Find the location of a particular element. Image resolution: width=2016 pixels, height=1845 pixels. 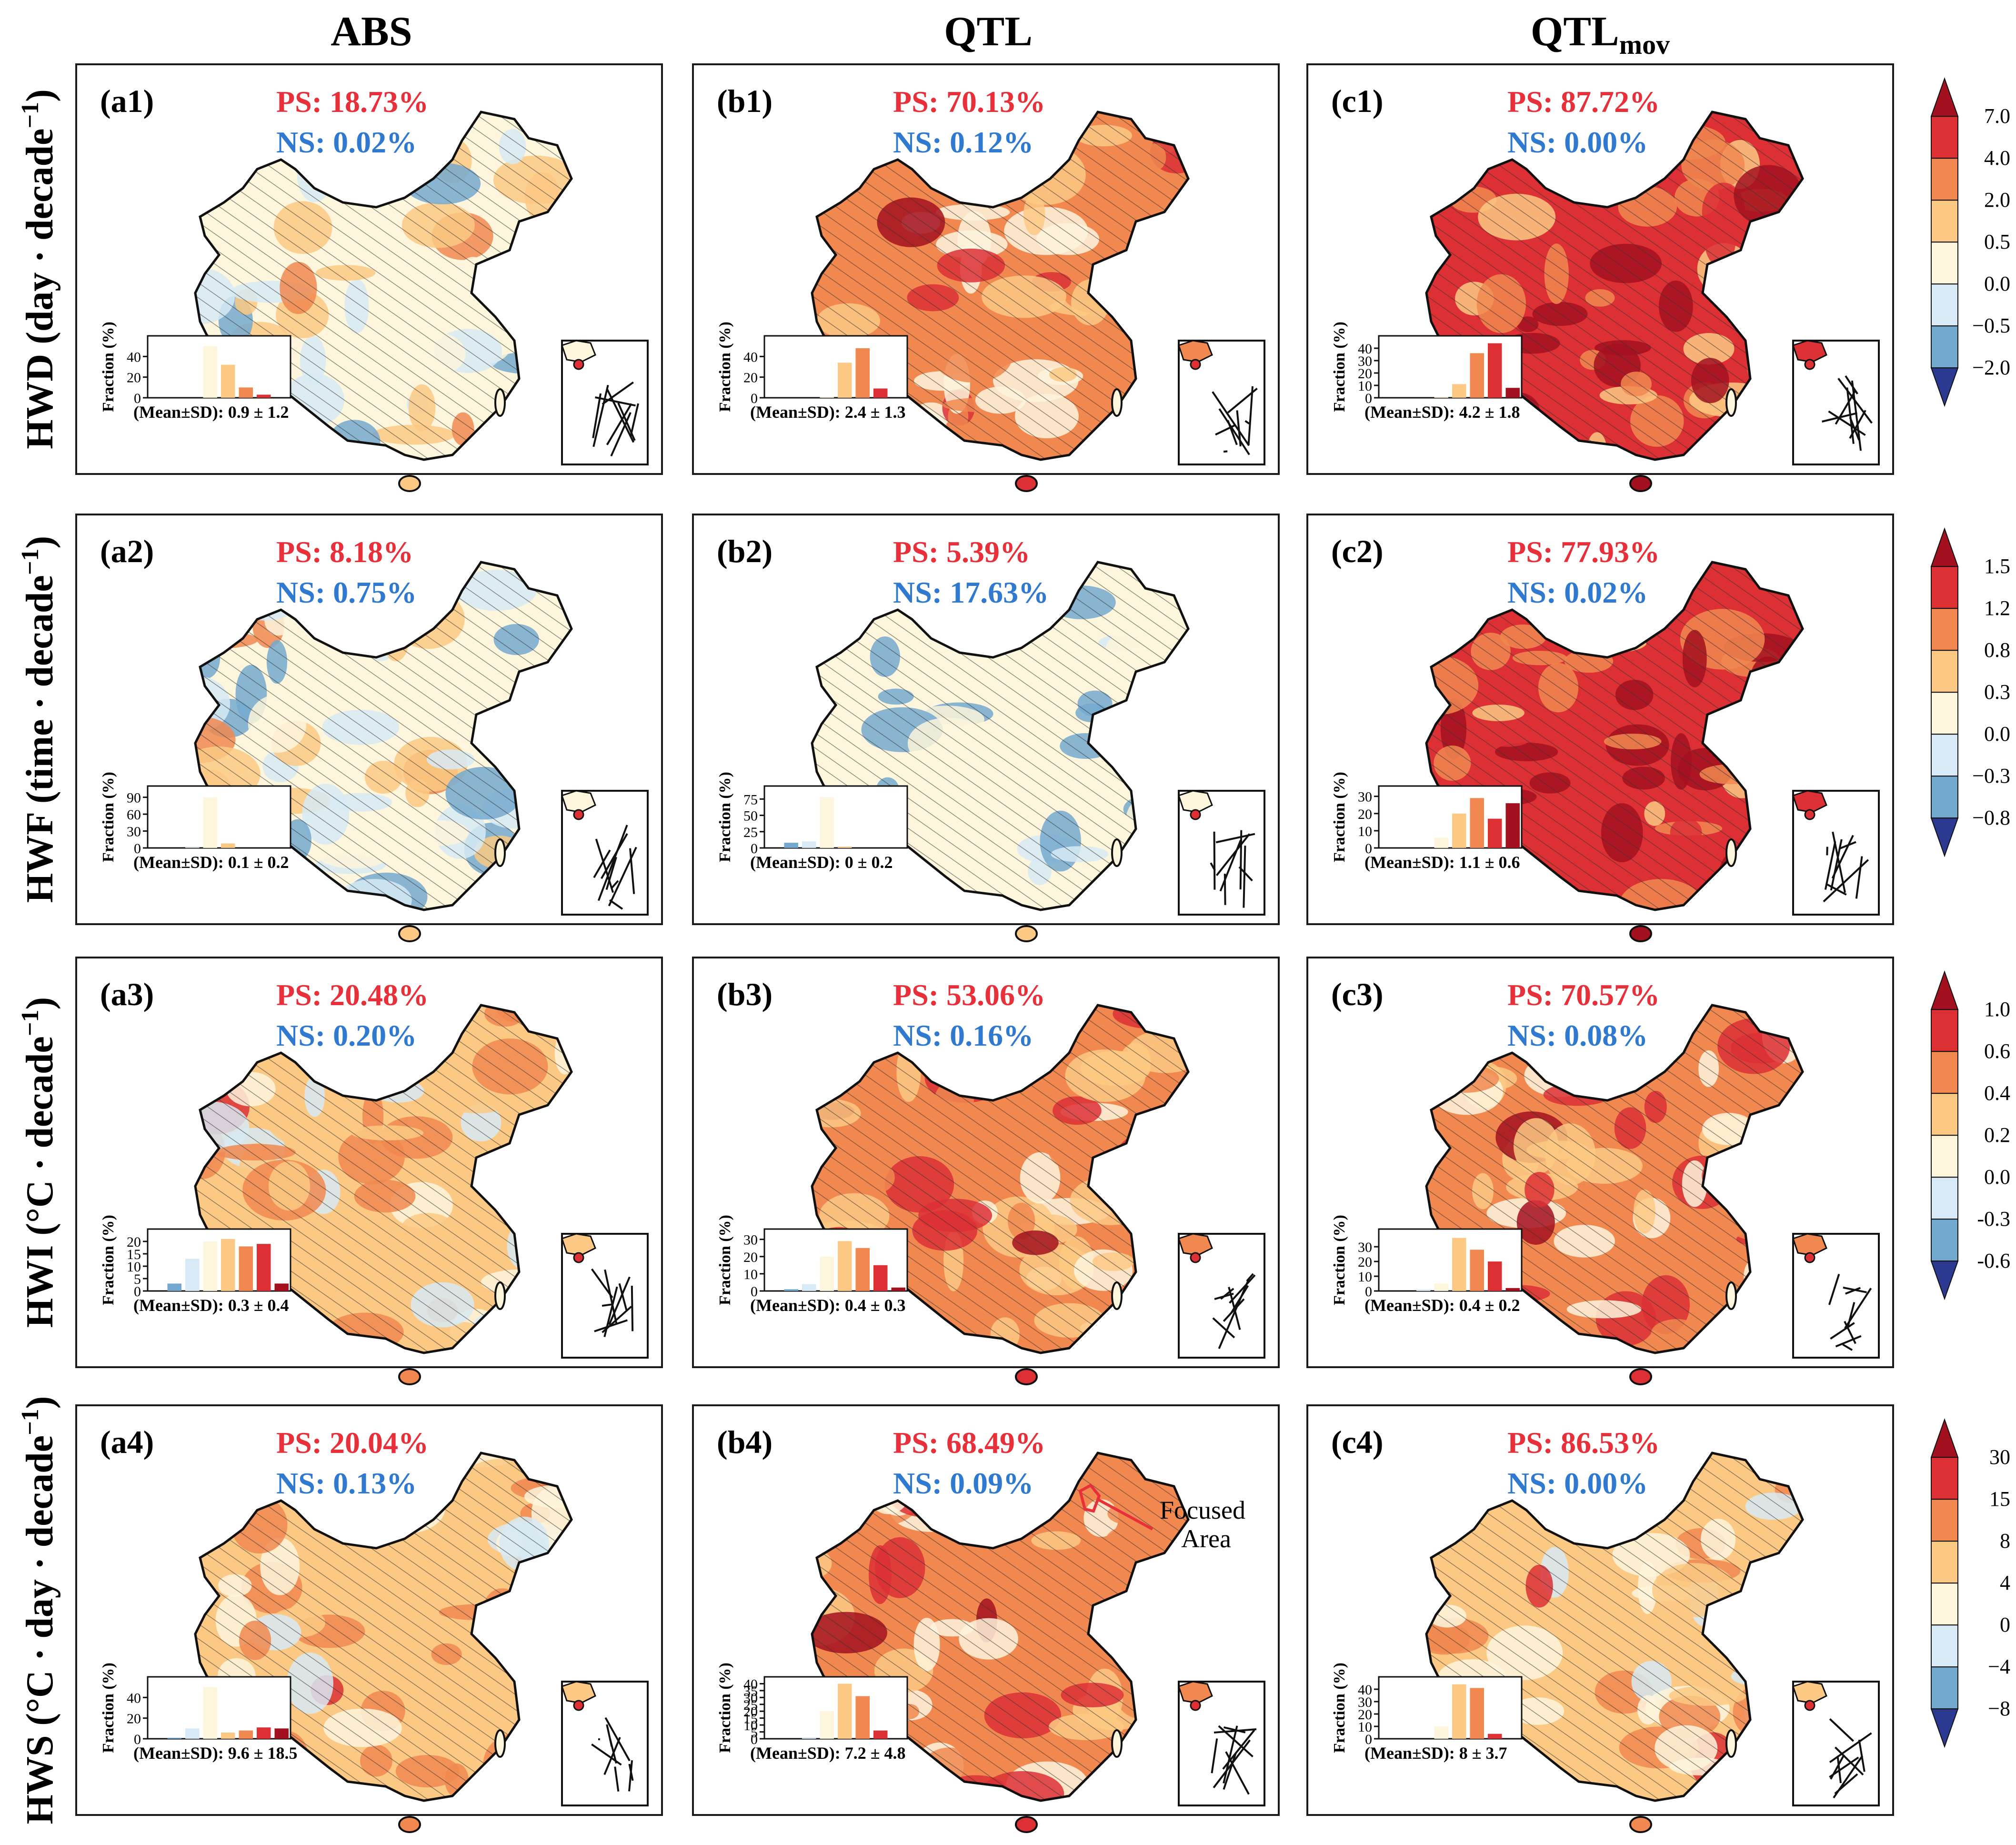

colorbar-3: 1.0 0.6 0.4 0.2 0.0 -0.3 -0.6 is located at coordinates (1970, 1135).